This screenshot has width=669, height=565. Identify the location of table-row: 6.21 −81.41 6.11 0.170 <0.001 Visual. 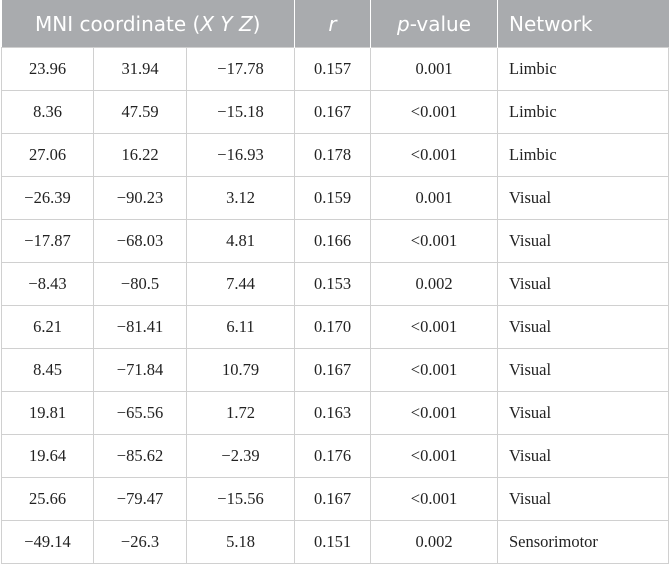
(335, 327).